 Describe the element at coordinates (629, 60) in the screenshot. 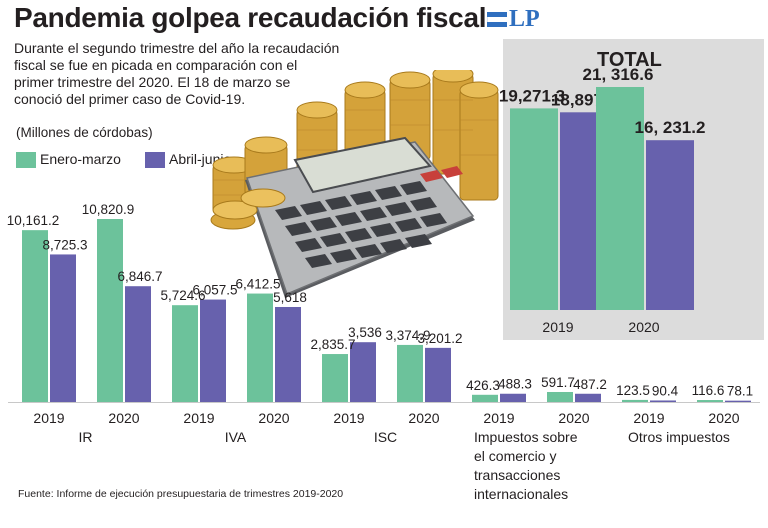

I see `total-title: TOTAL` at that location.